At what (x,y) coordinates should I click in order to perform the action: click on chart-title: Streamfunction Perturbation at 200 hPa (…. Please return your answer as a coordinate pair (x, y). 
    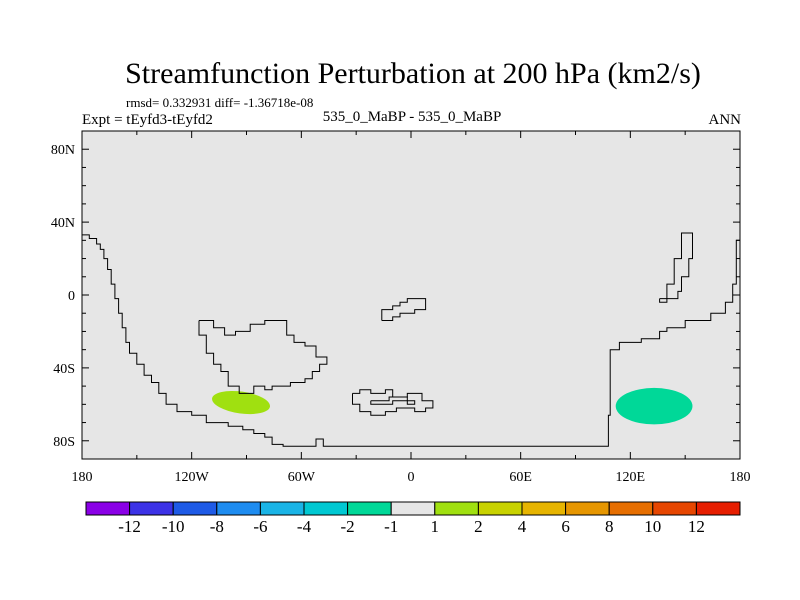
    Looking at the image, I should click on (413, 73).